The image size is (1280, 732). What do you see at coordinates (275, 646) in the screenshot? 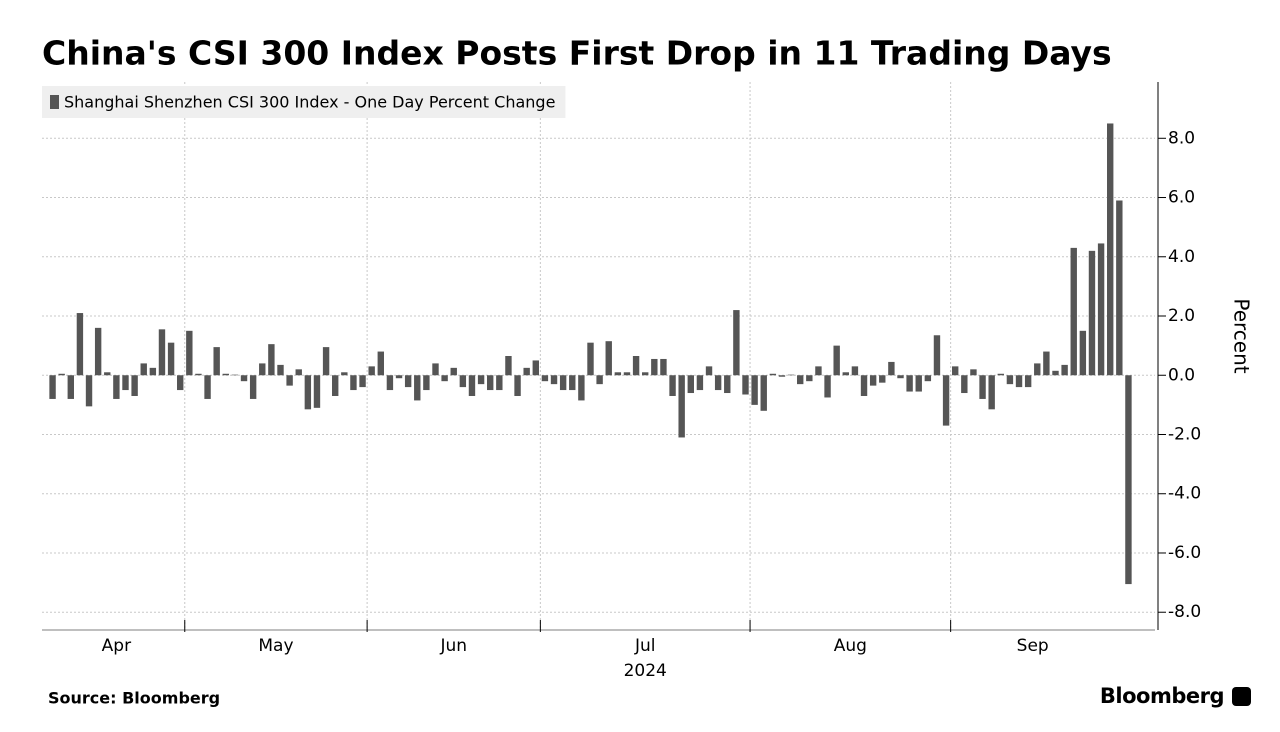
I see `x-tick-label: May` at bounding box center [275, 646].